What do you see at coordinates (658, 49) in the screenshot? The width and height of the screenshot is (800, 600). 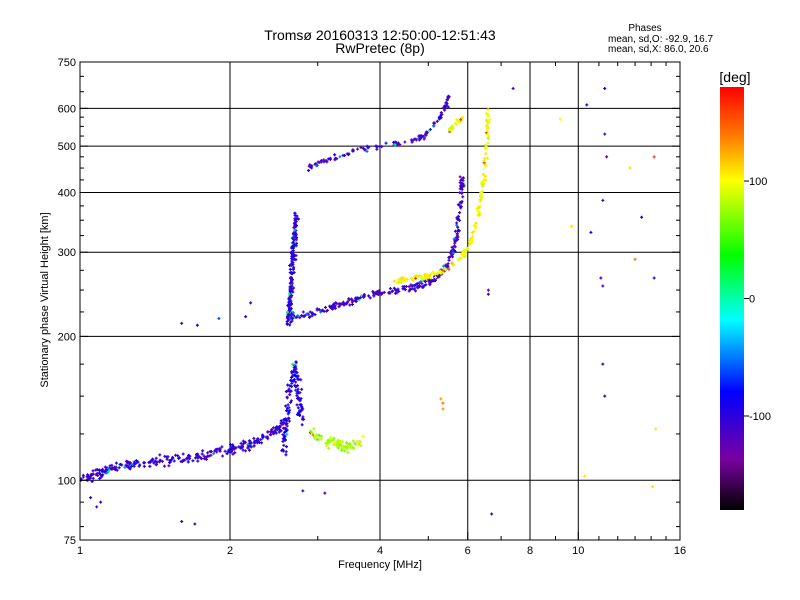 I see `phase-info-x: mean, sd,X: 86.0, 20.6` at bounding box center [658, 49].